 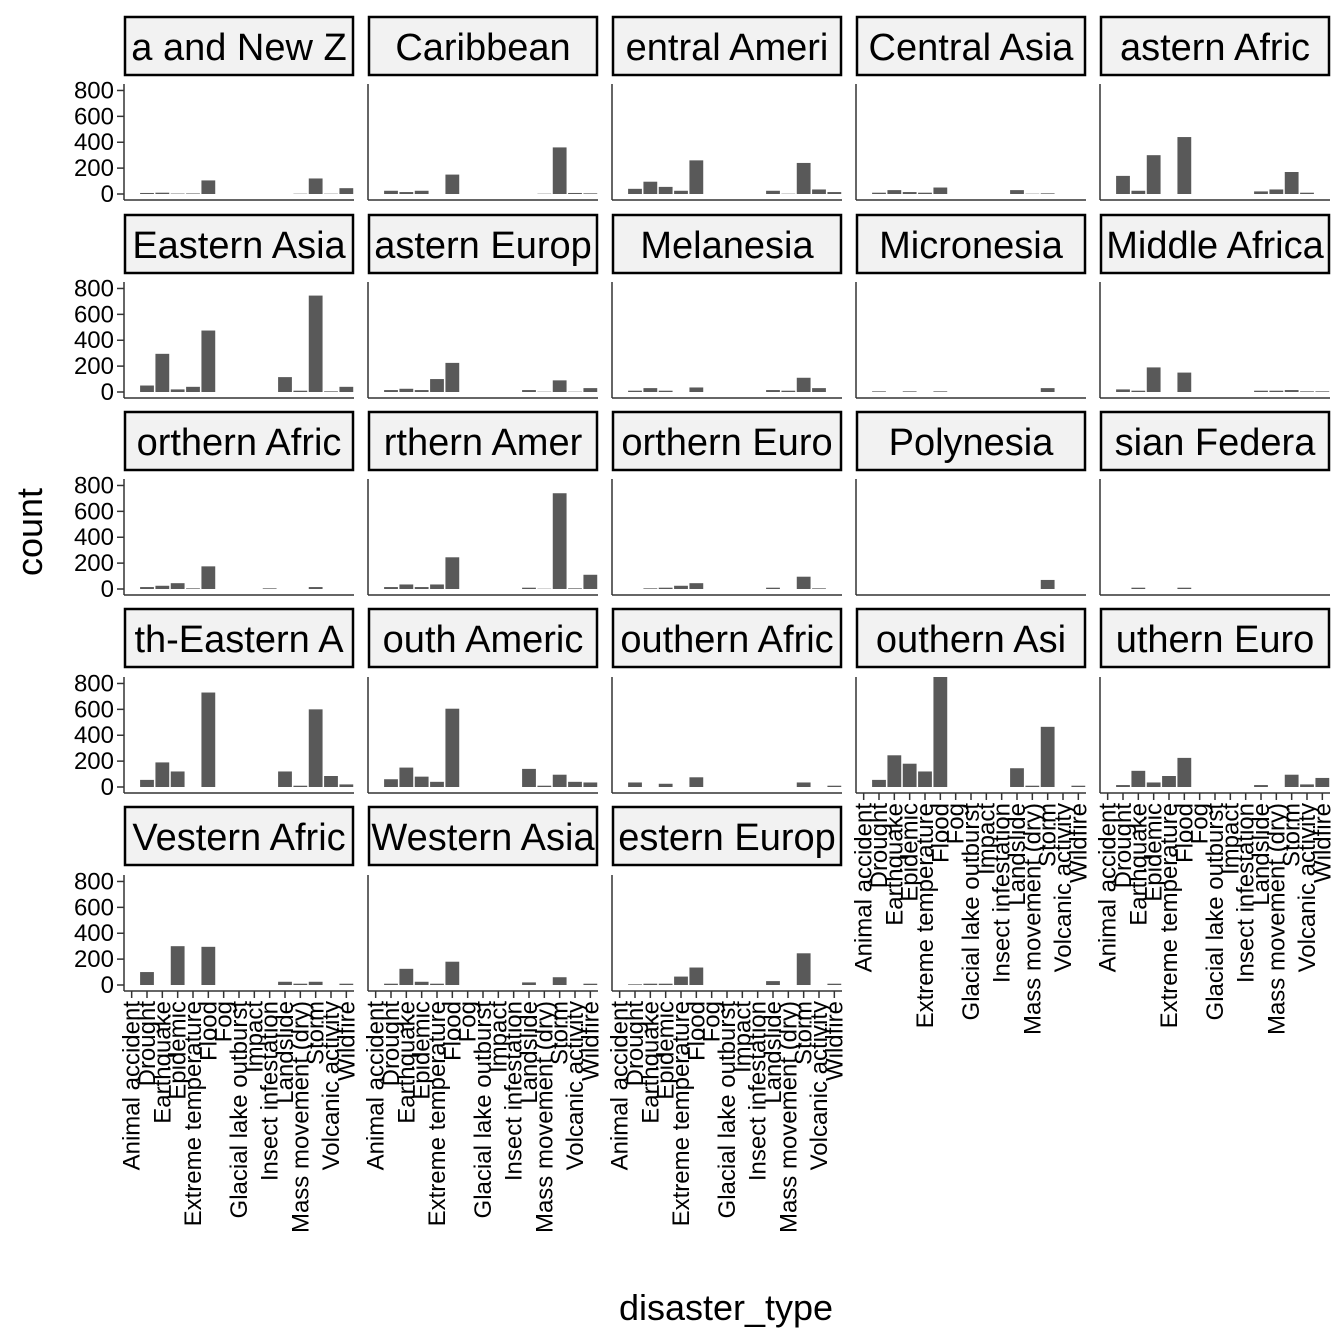 What do you see at coordinates (1215, 48) in the screenshot?
I see `facet-strip-label: astern Afric` at bounding box center [1215, 48].